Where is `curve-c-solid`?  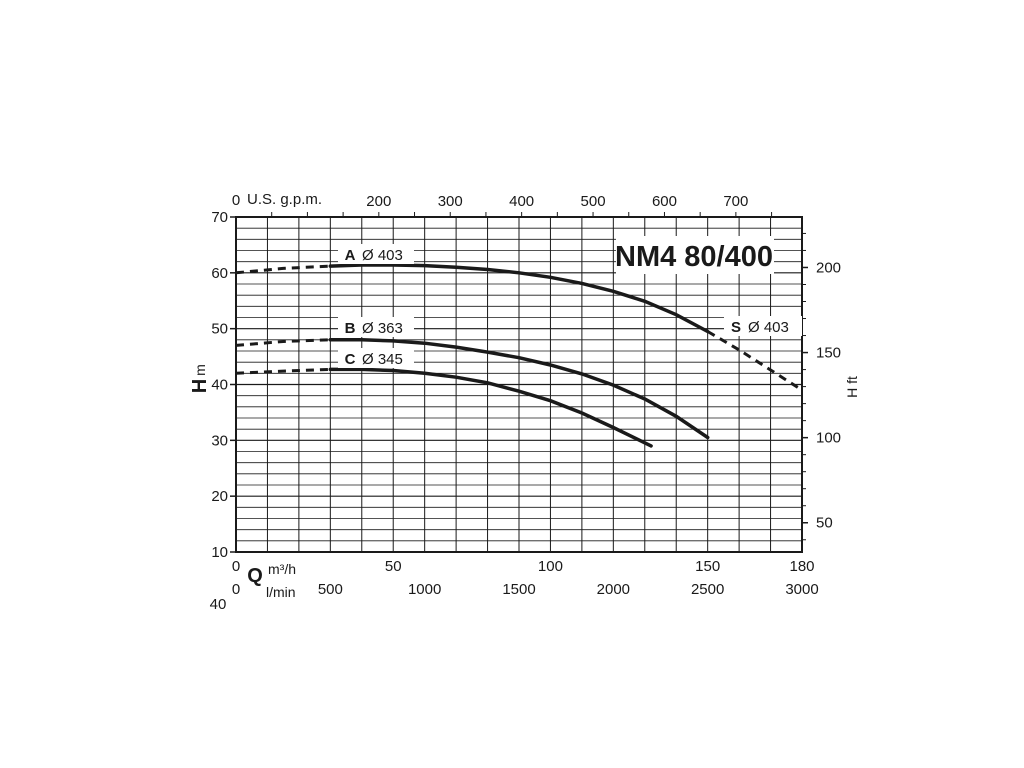
curve-c-solid is located at coordinates (490, 407).